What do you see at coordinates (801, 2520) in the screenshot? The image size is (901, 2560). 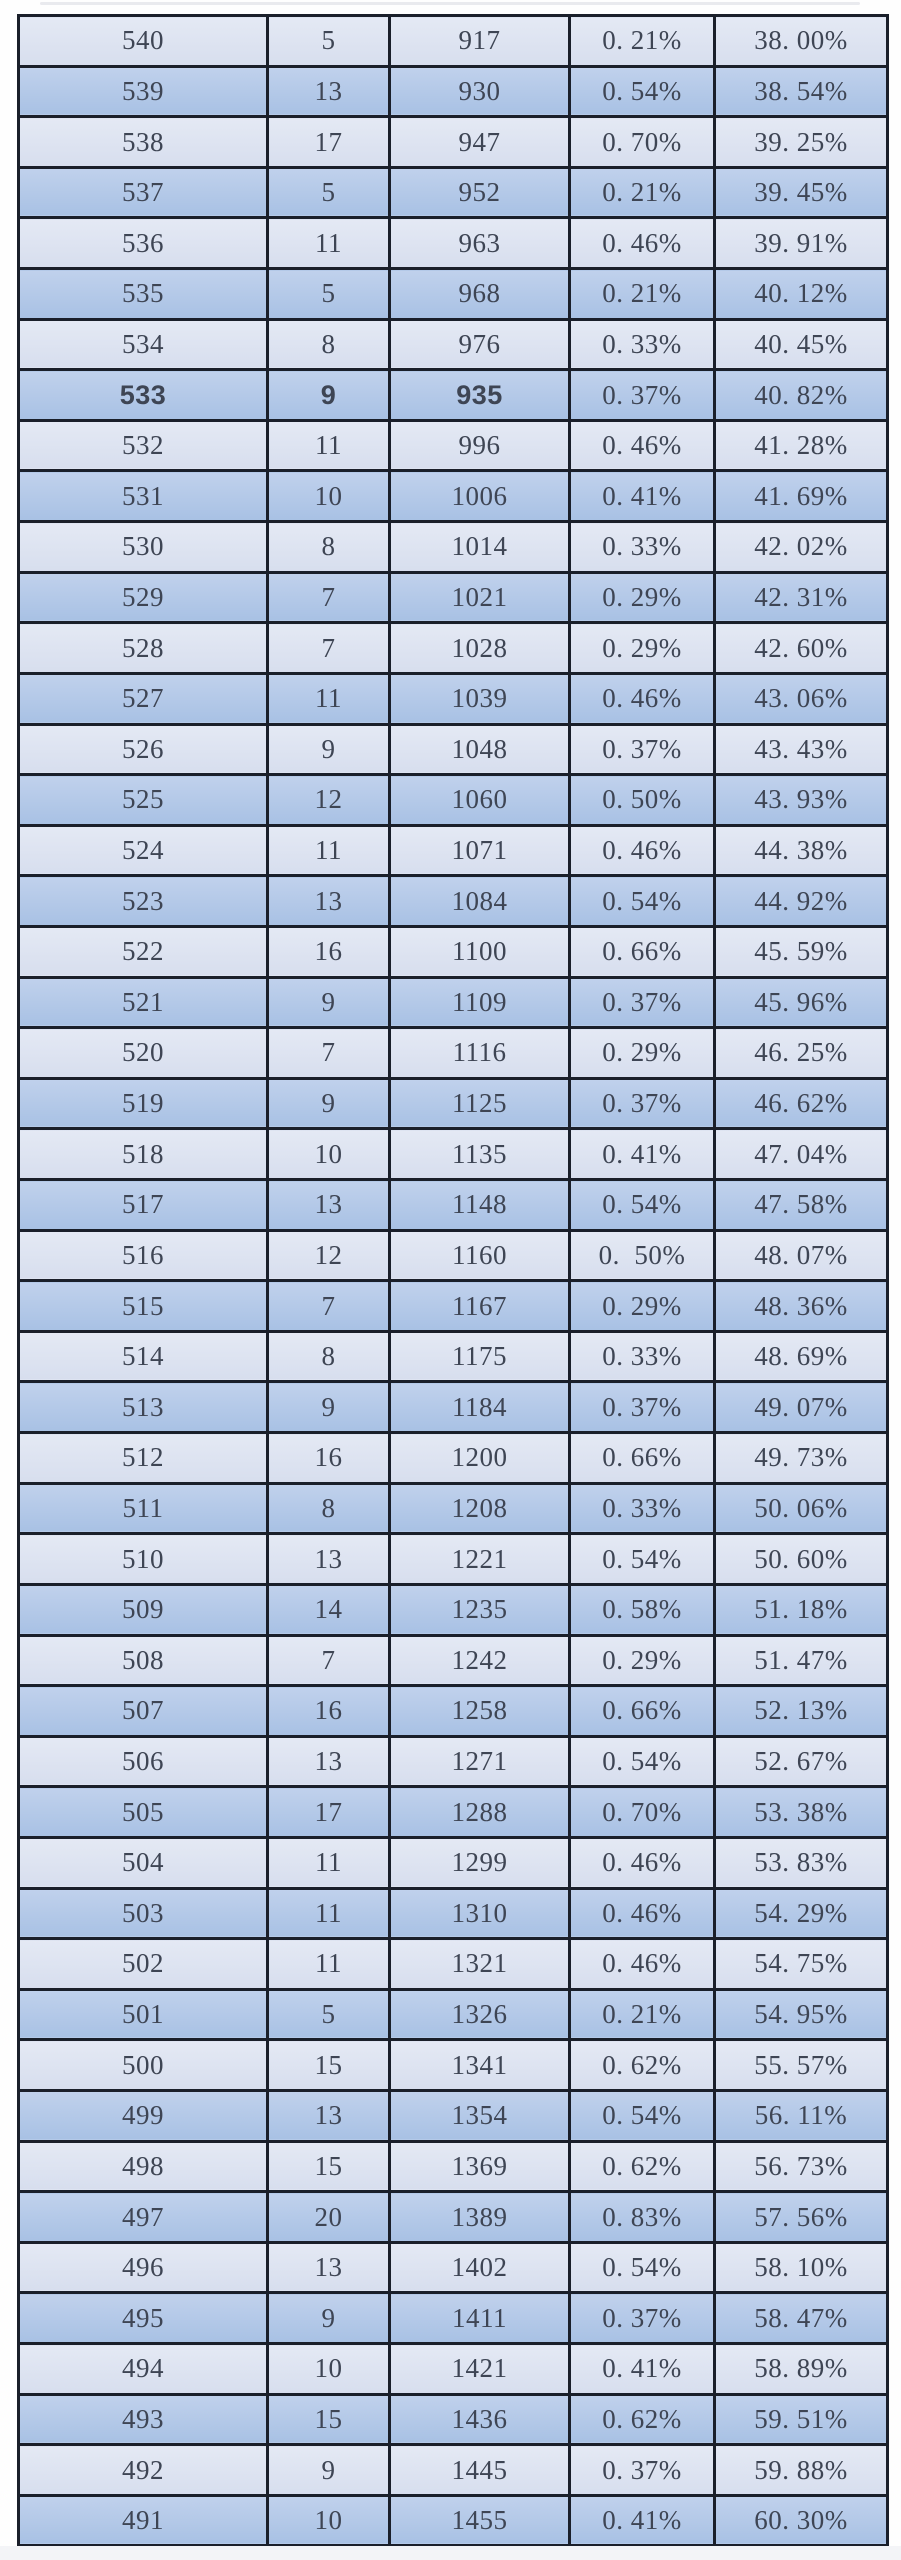 I see `cell-cumulative_percent: 60. 30%` at bounding box center [801, 2520].